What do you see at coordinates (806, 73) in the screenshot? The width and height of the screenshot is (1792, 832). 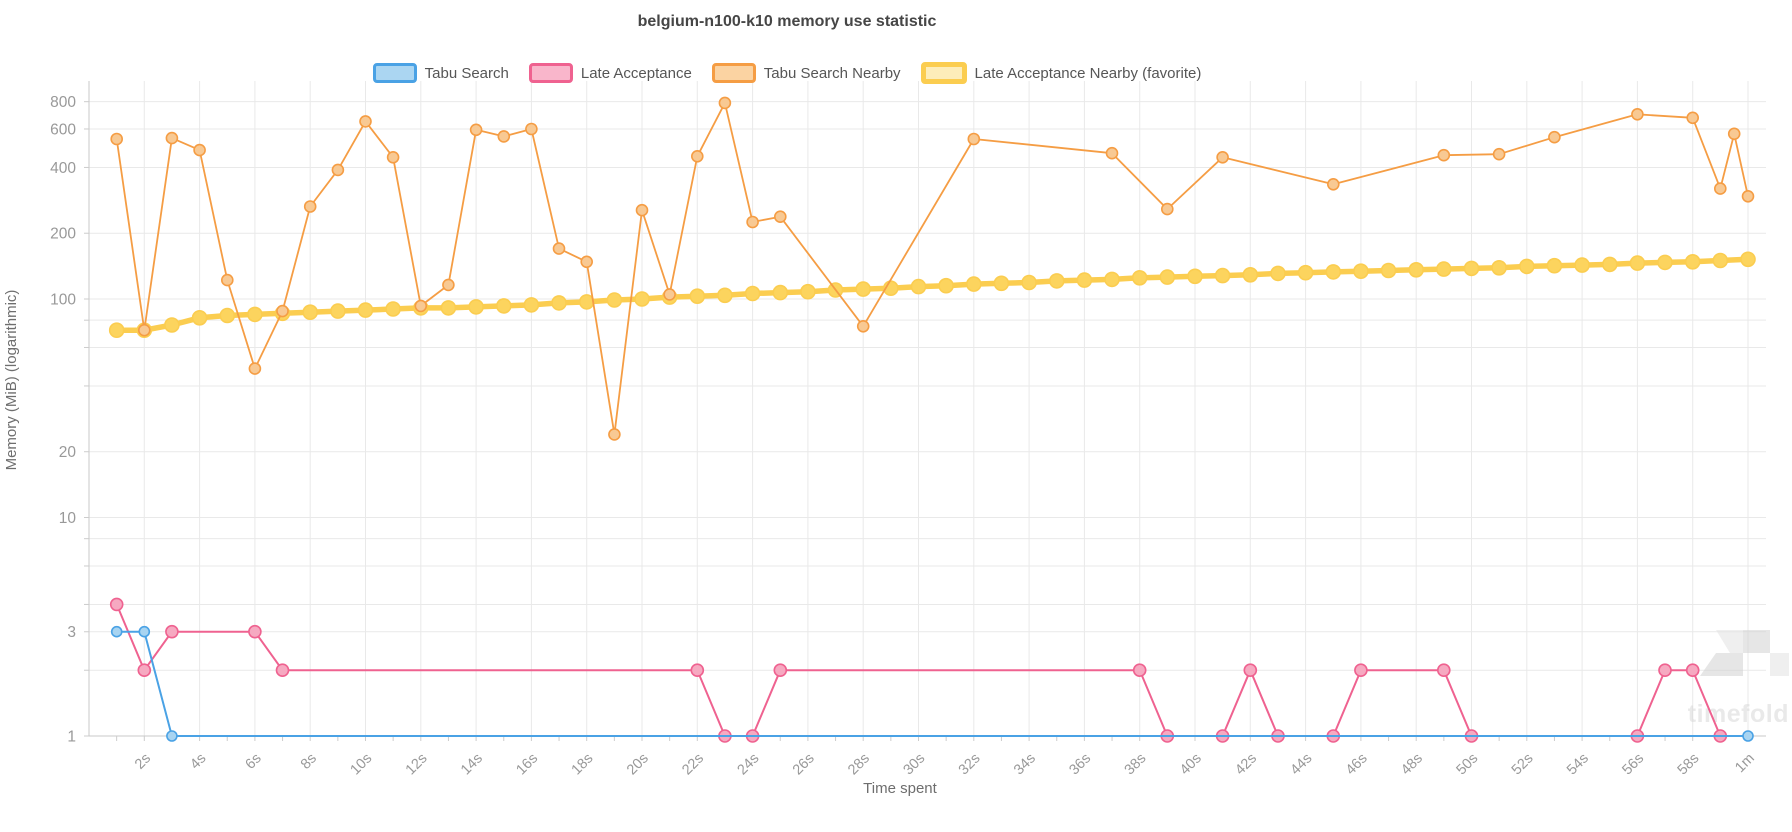 I see `legend-item-tabu-search-nearby: Tabu Search Nearby` at bounding box center [806, 73].